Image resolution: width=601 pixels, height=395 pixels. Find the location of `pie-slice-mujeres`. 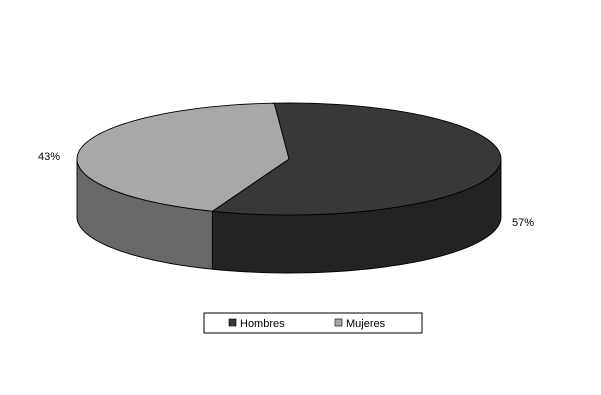

pie-slice-mujeres is located at coordinates (183, 157).